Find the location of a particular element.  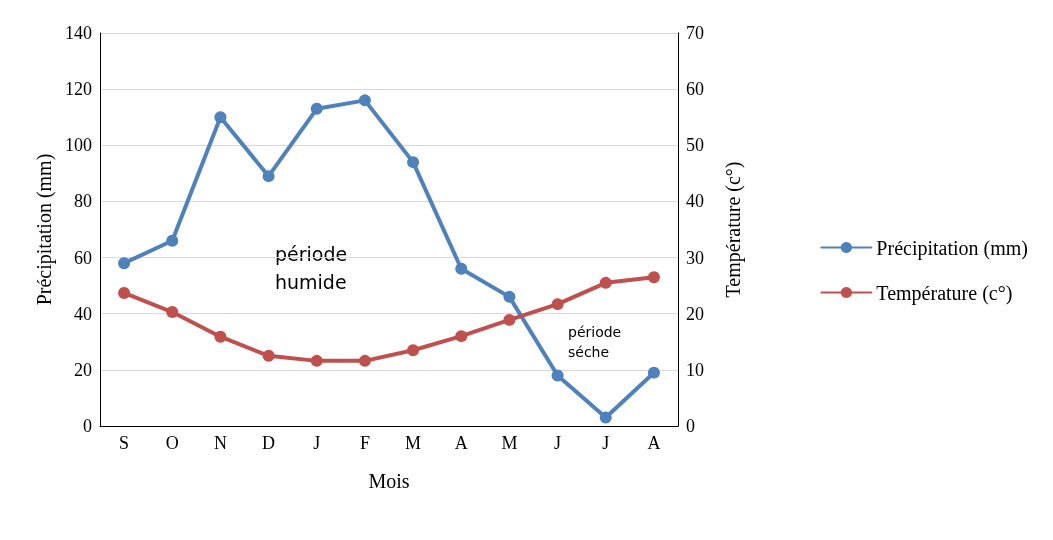

y-tick-label: 0 is located at coordinates (87, 426).